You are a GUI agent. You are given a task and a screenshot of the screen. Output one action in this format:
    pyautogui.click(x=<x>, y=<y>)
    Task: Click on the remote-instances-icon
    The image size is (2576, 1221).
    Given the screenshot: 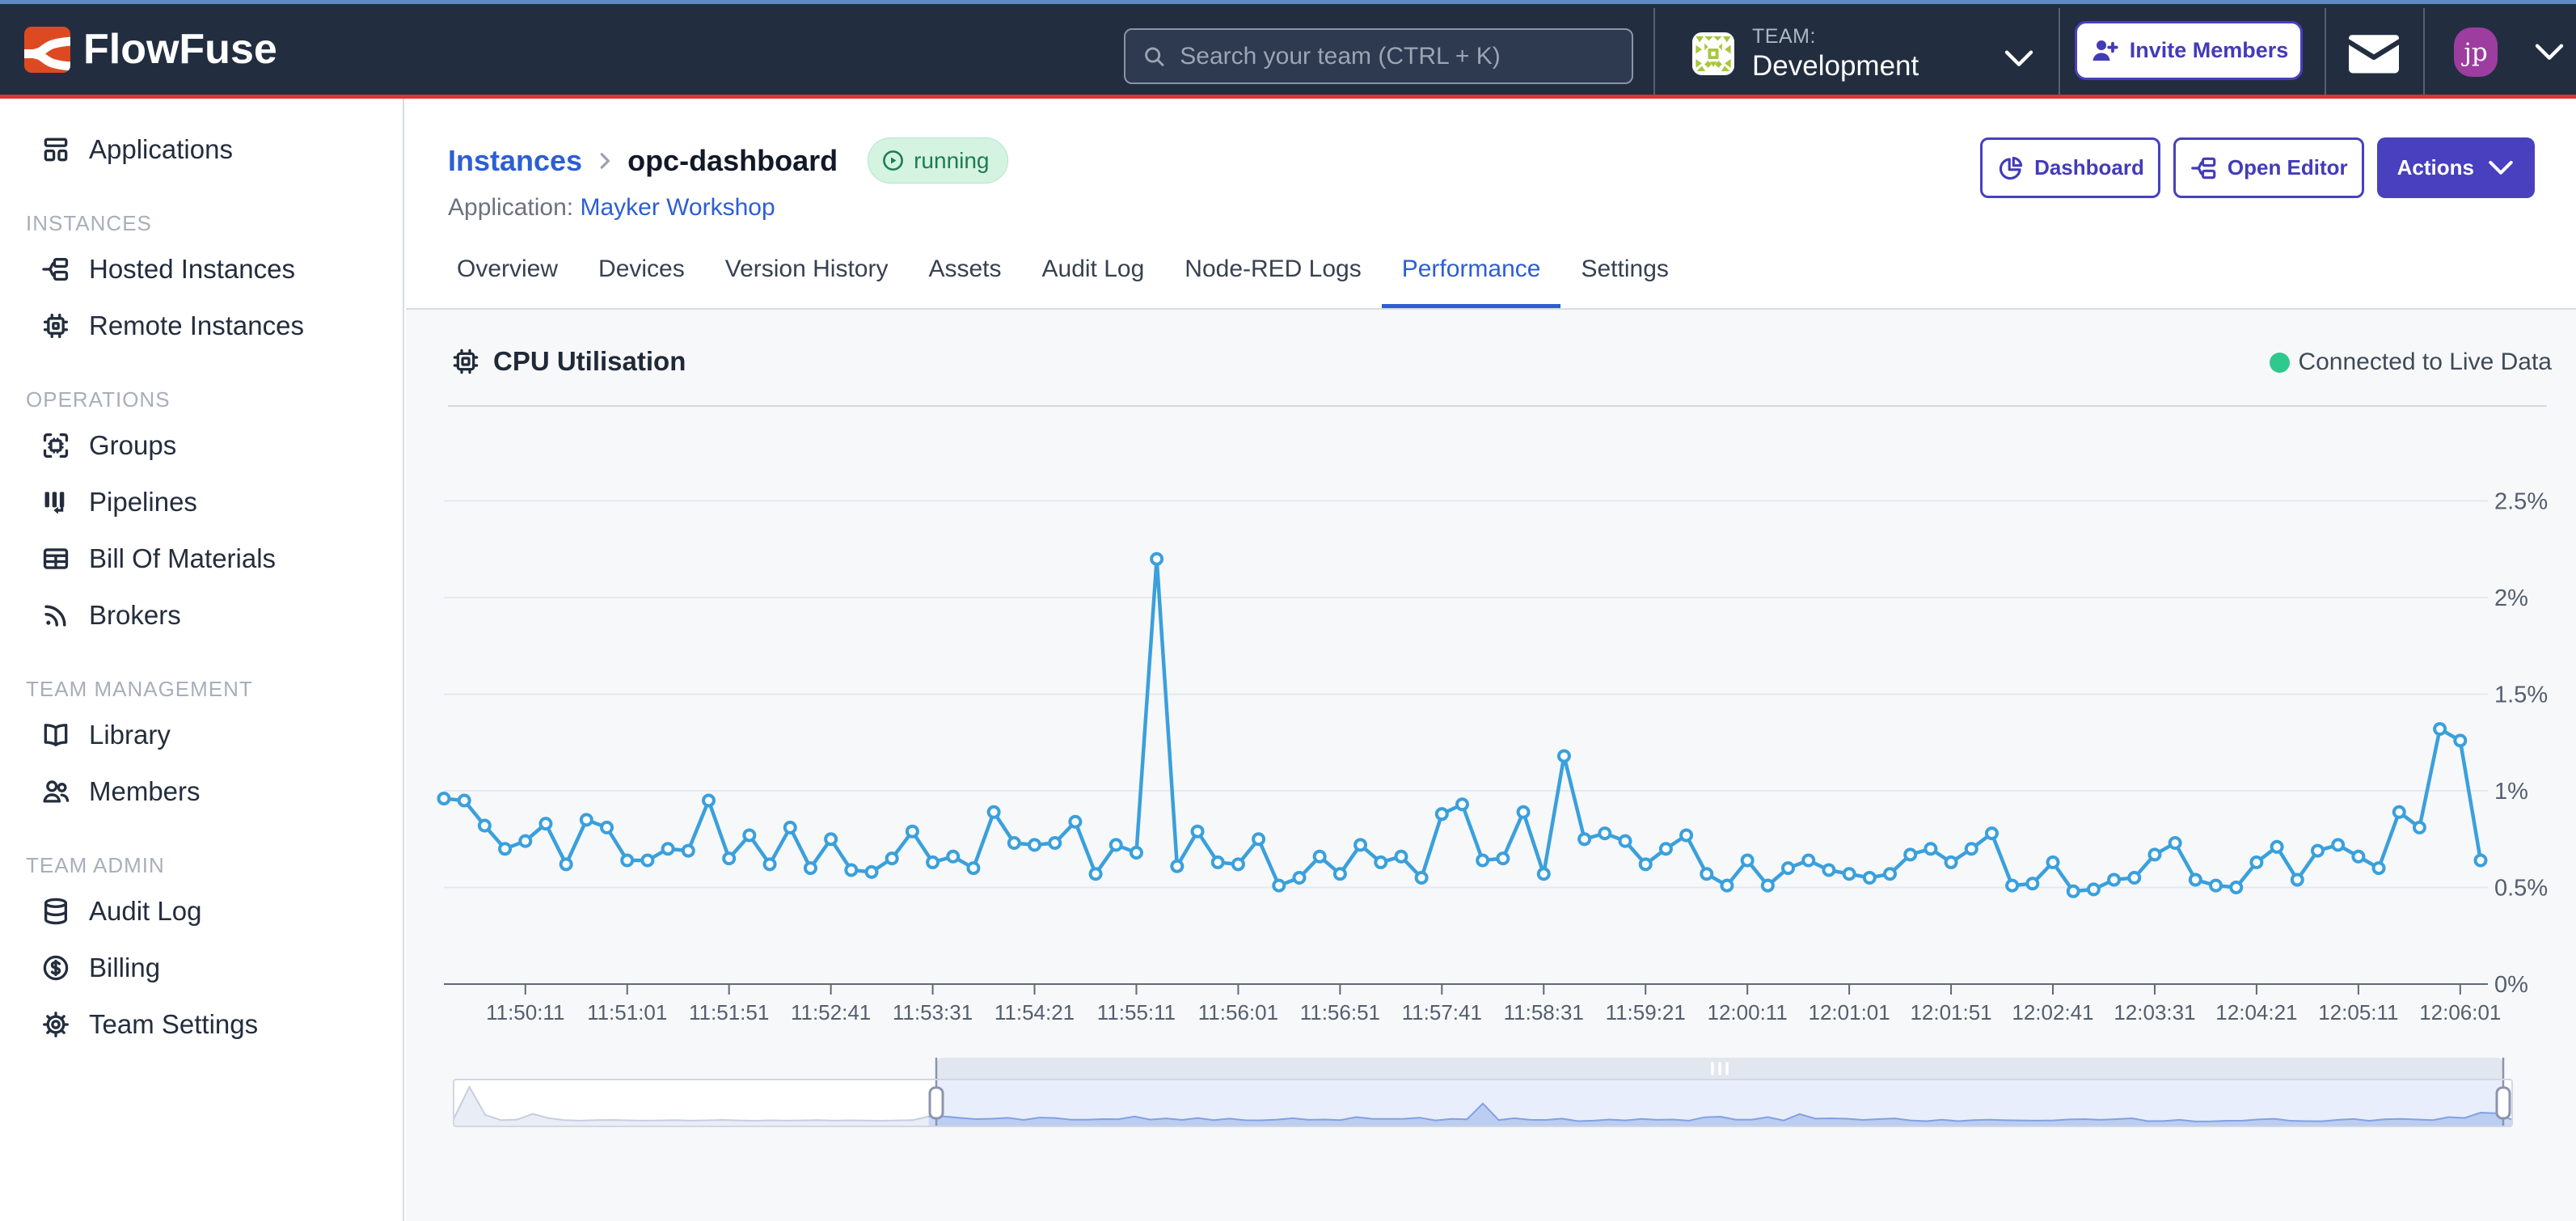 What is the action you would take?
    pyautogui.click(x=56, y=326)
    